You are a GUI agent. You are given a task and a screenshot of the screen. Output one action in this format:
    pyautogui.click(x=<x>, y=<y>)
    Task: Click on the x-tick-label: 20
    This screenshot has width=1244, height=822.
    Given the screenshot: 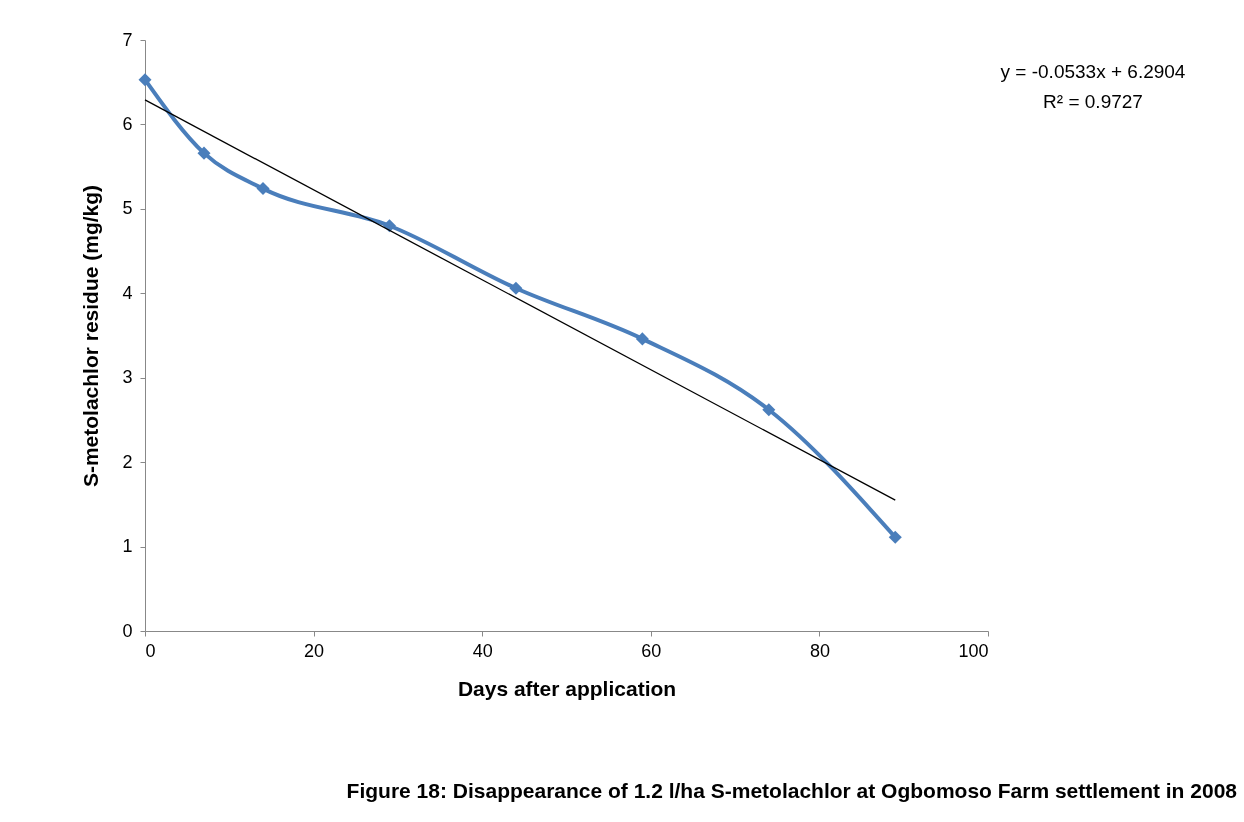 What is the action you would take?
    pyautogui.click(x=314, y=650)
    